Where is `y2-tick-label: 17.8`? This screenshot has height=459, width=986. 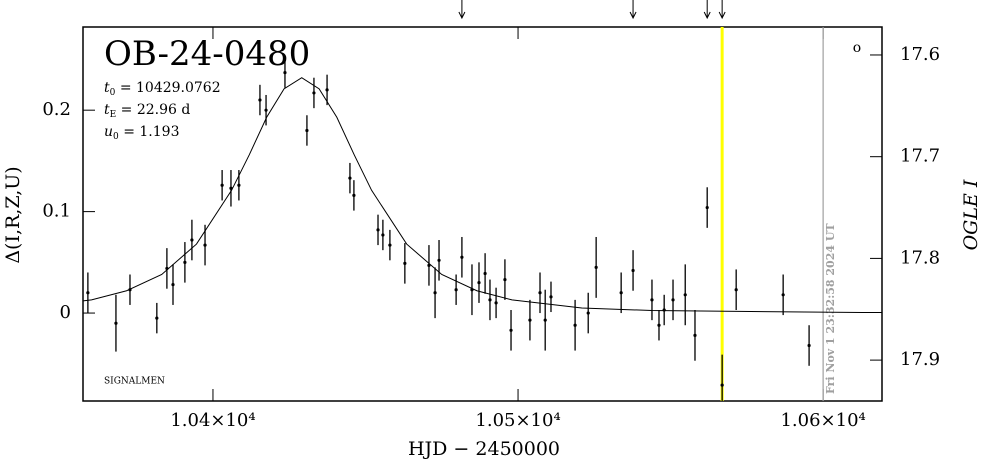 y2-tick-label: 17.8 is located at coordinates (920, 257).